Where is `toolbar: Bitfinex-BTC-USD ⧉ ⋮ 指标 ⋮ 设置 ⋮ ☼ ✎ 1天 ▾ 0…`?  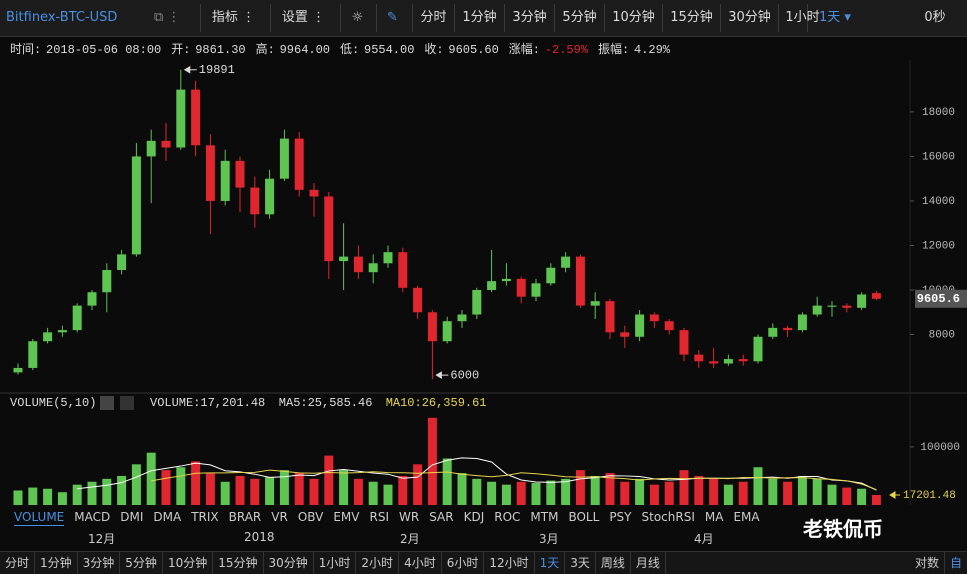
toolbar: Bitfinex-BTC-USD ⧉ ⋮ 指标 ⋮ 设置 ⋮ ☼ ✎ 1天 ▾ 0… is located at coordinates (483, 18).